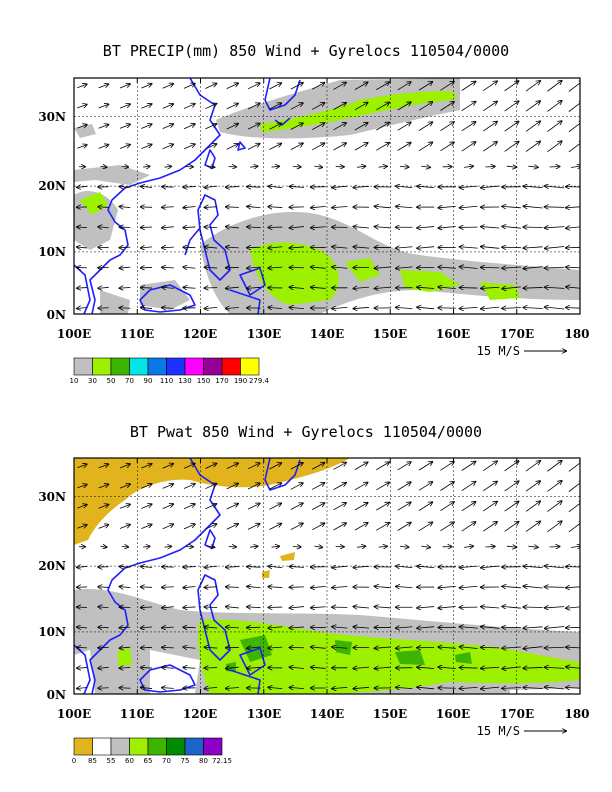  I want to click on map1-colorbar-label: 30, so click(92, 381).